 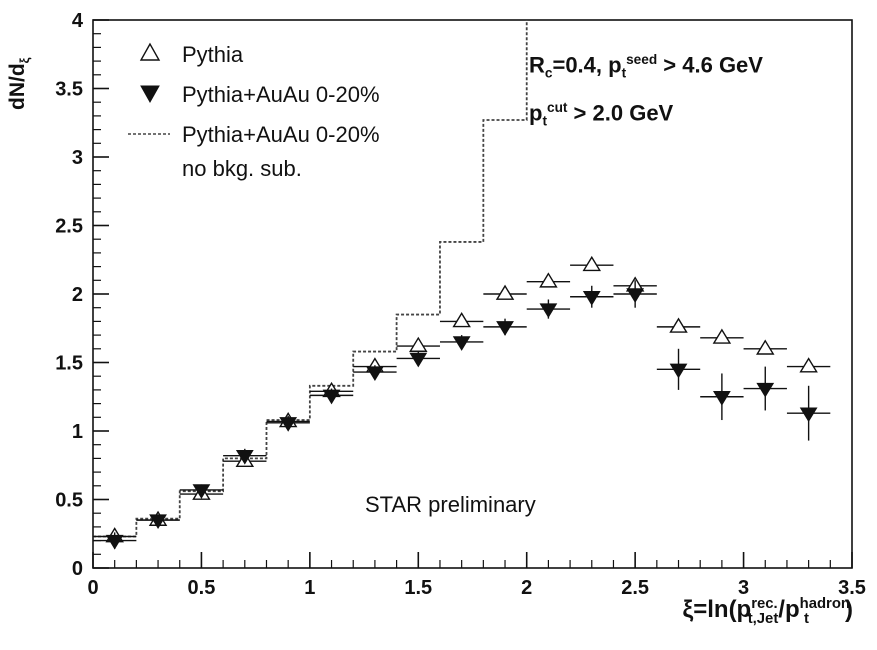 What do you see at coordinates (242, 168) in the screenshot?
I see `legend-label-no-bkg-line2: no bkg. sub.` at bounding box center [242, 168].